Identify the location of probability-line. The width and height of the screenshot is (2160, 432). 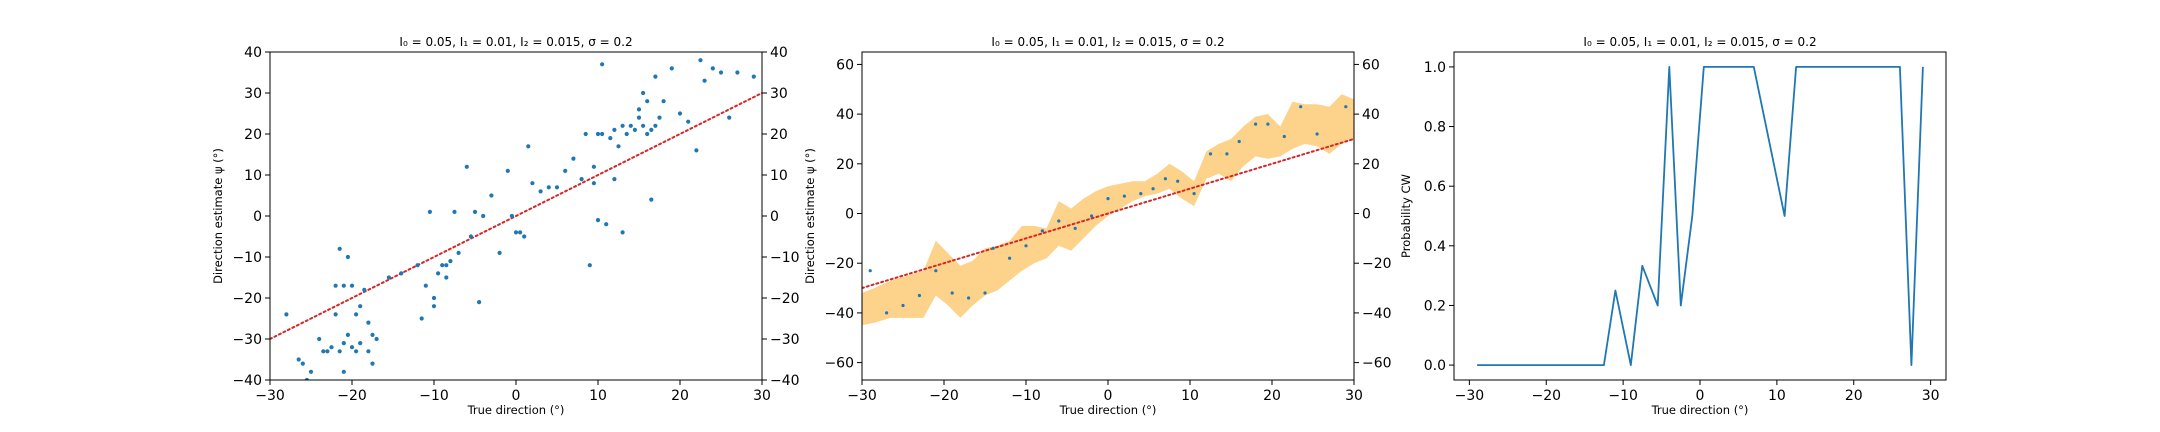
(1700, 216).